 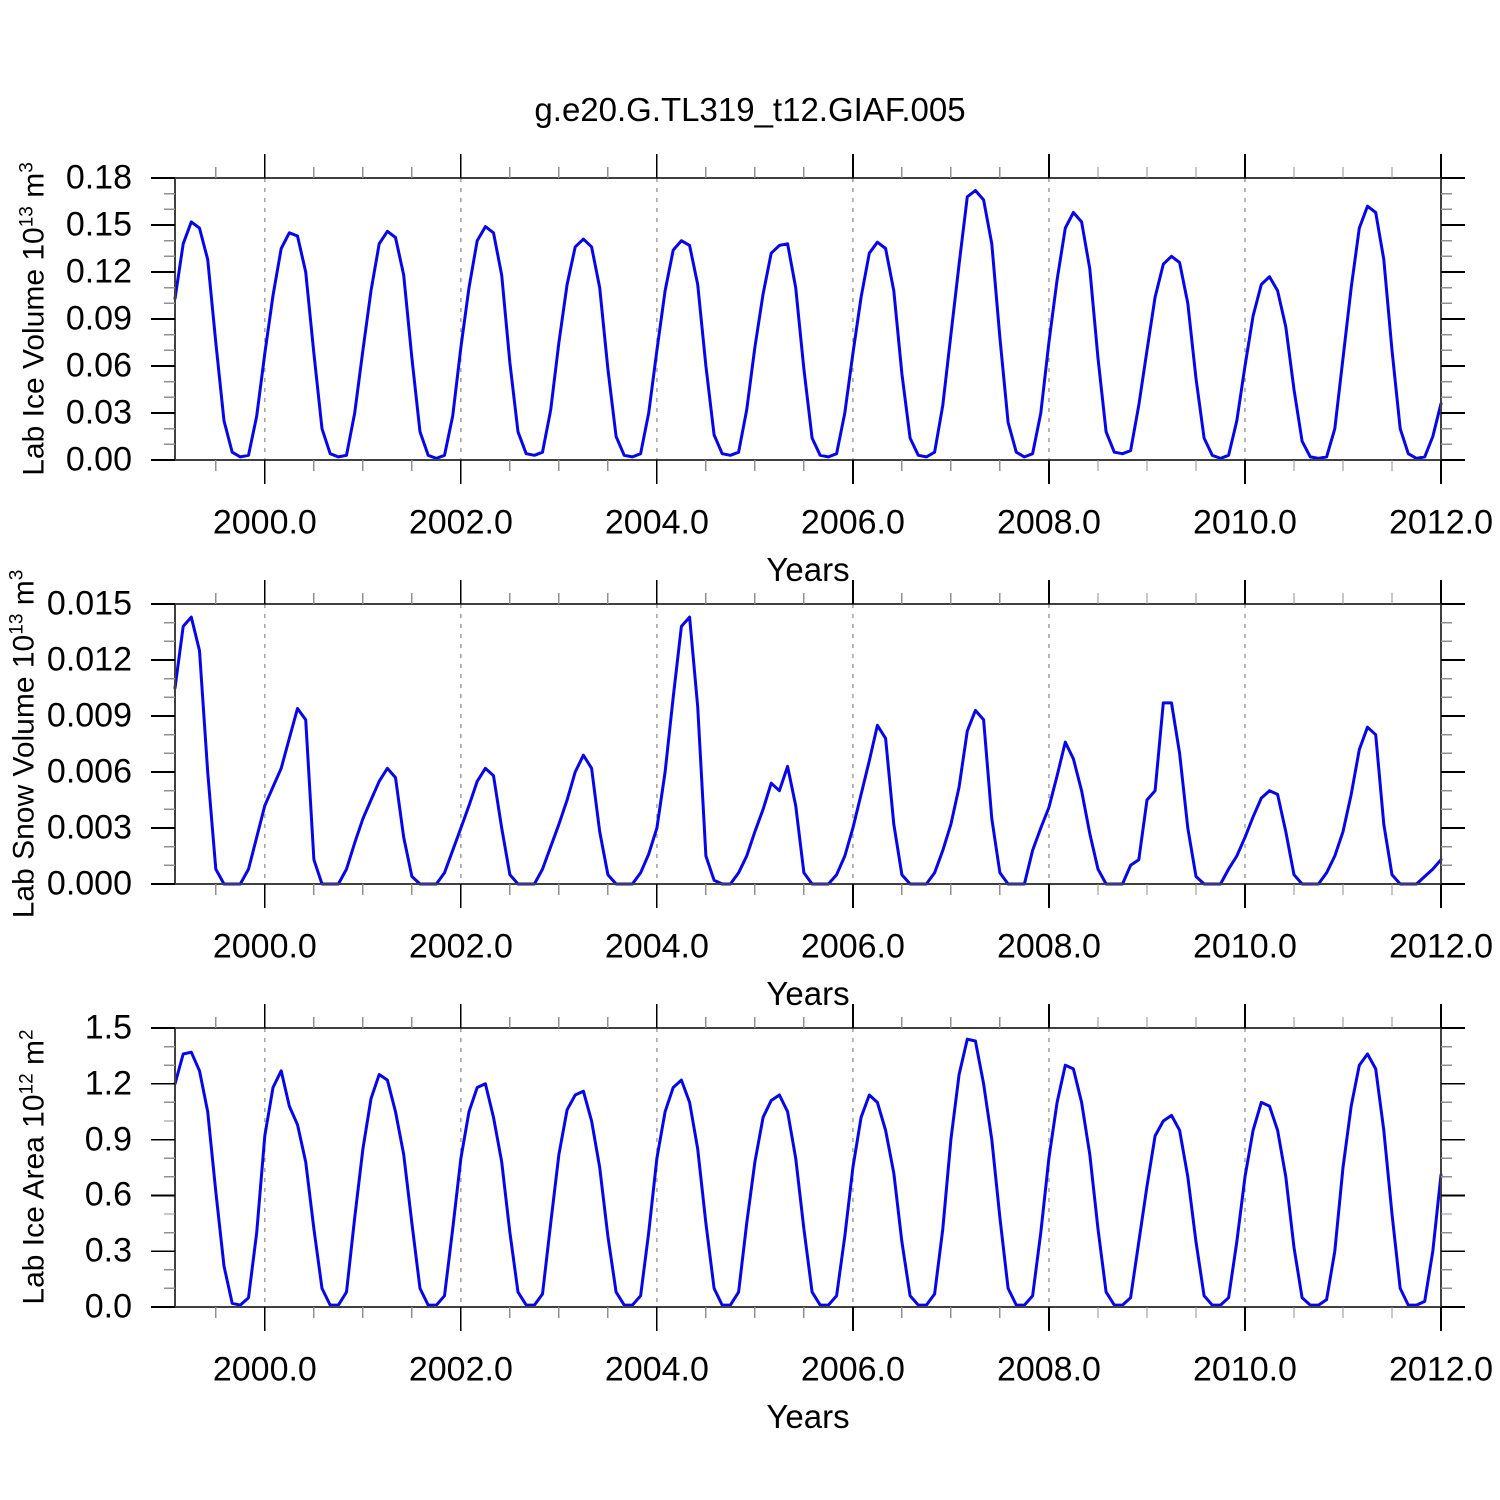 I want to click on y-tick-label: 0.003, so click(x=89, y=827).